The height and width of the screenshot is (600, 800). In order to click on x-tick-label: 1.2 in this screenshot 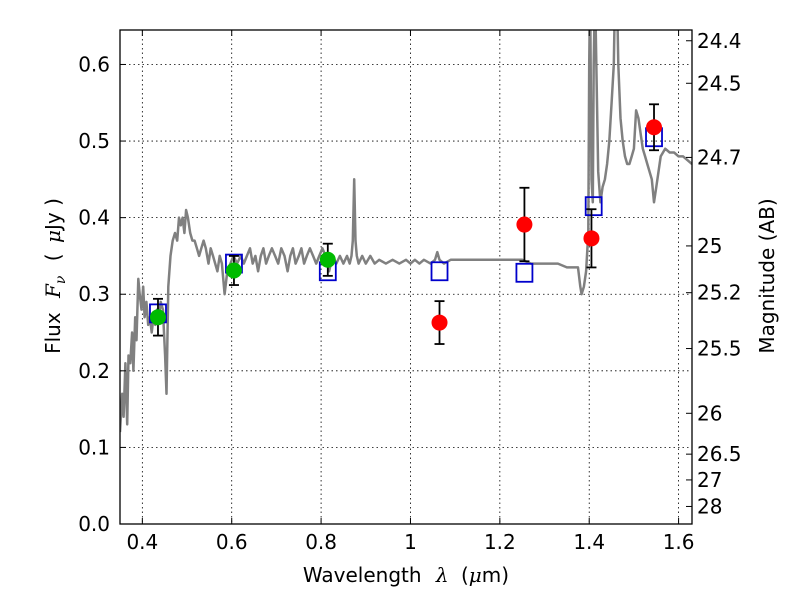, I will do `click(500, 542)`.